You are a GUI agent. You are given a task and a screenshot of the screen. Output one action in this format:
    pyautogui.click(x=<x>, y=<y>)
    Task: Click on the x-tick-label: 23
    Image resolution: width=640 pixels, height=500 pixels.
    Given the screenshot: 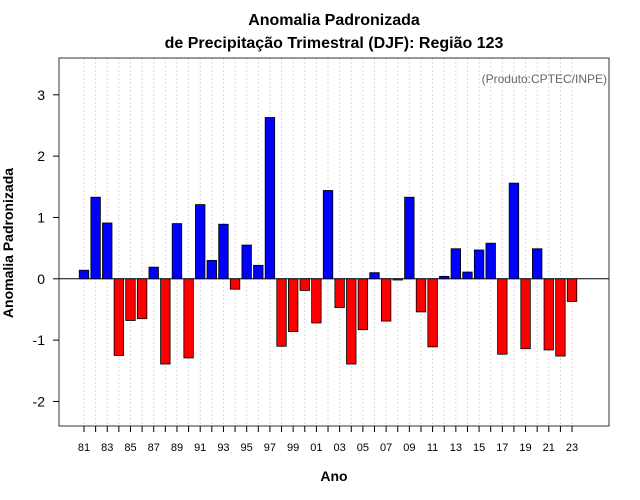 What is the action you would take?
    pyautogui.click(x=572, y=448)
    